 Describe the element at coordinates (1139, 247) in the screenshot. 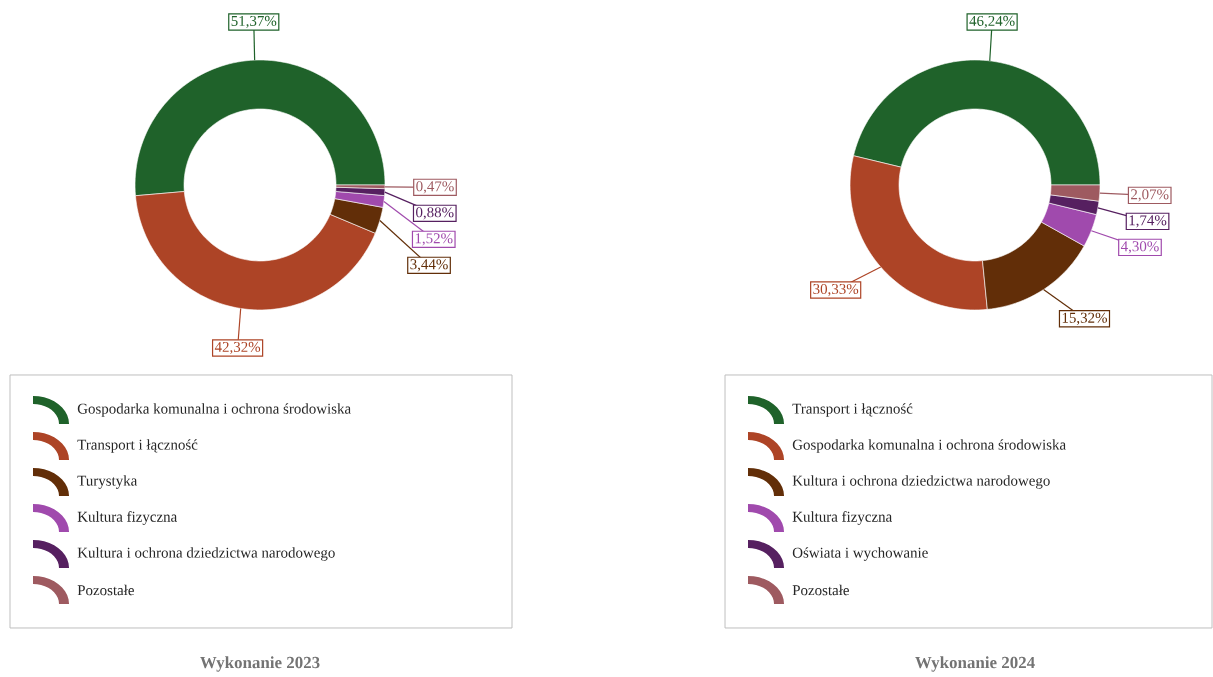

I see `data-label: 4,30%` at that location.